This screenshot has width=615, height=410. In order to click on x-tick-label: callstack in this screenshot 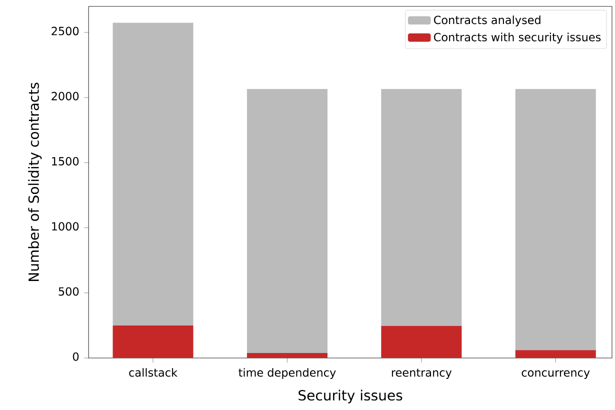, I will do `click(153, 372)`.